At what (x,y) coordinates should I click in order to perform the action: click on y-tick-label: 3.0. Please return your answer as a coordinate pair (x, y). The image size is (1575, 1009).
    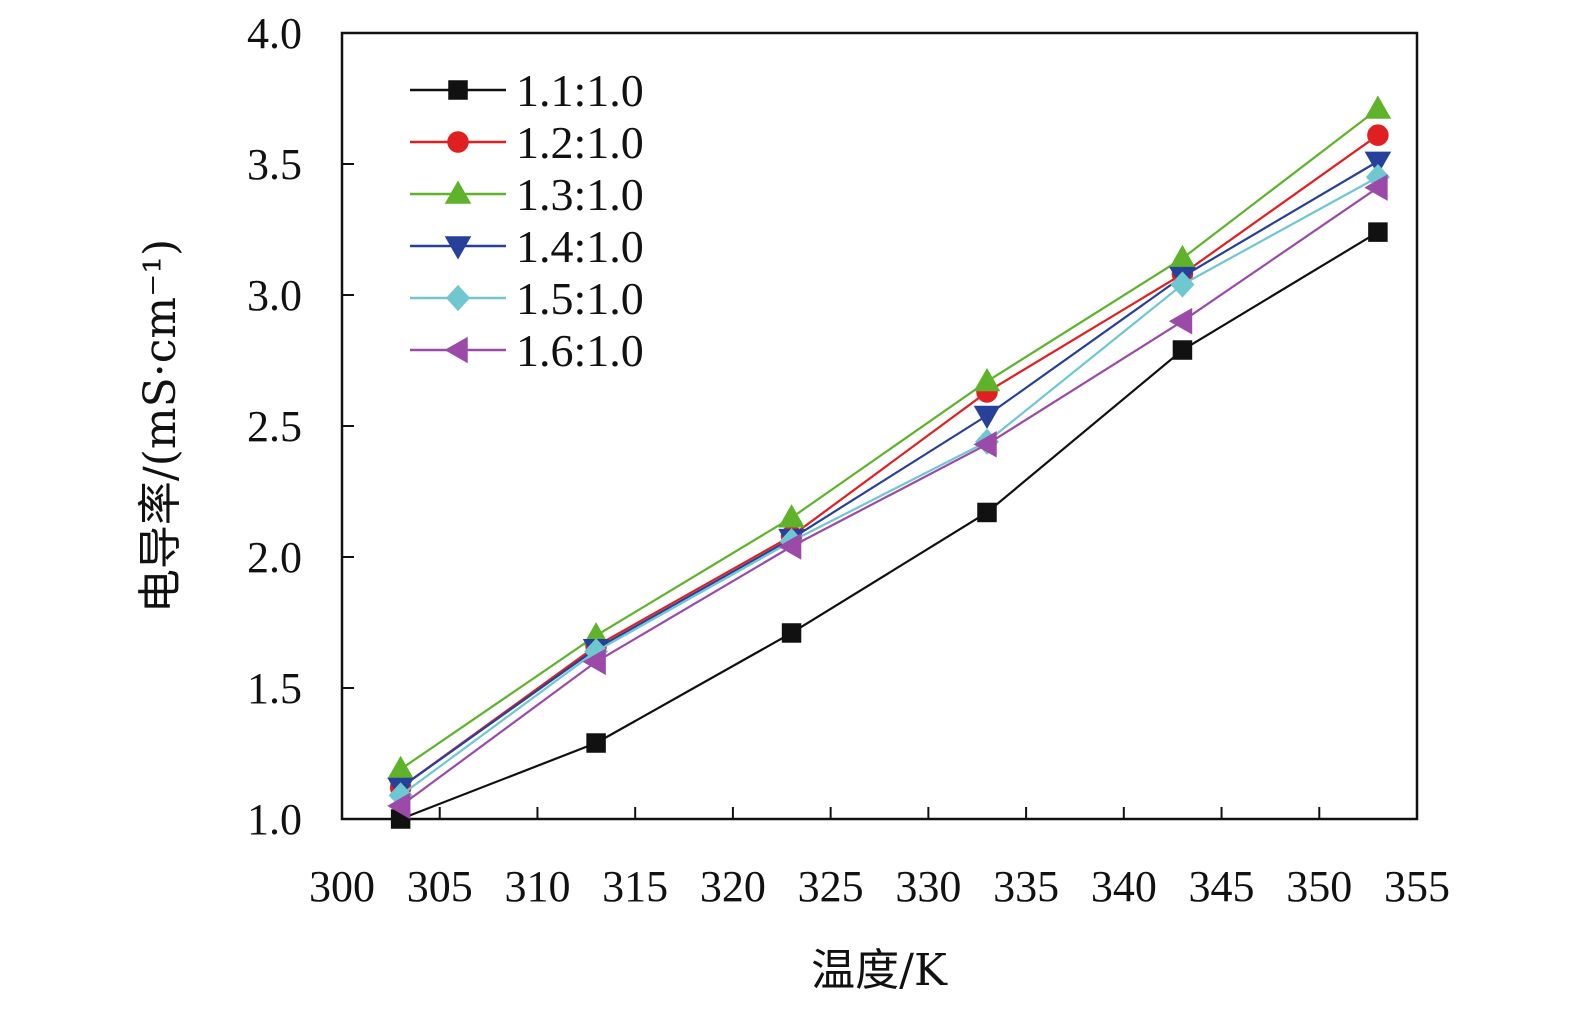
    Looking at the image, I should click on (274, 295).